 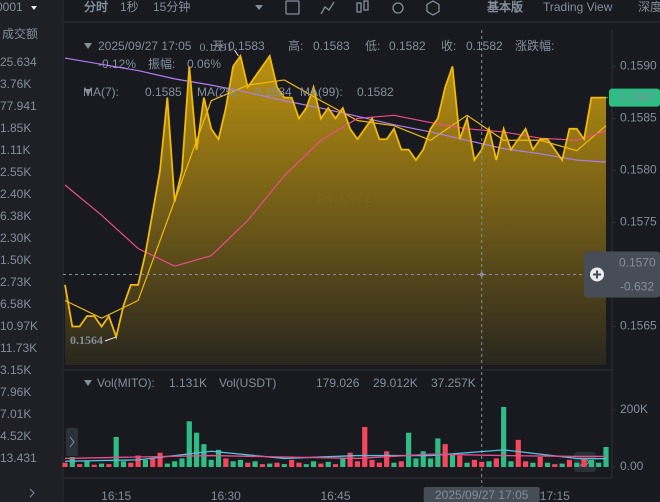 I want to click on info-high-label: 高:, so click(x=295, y=45).